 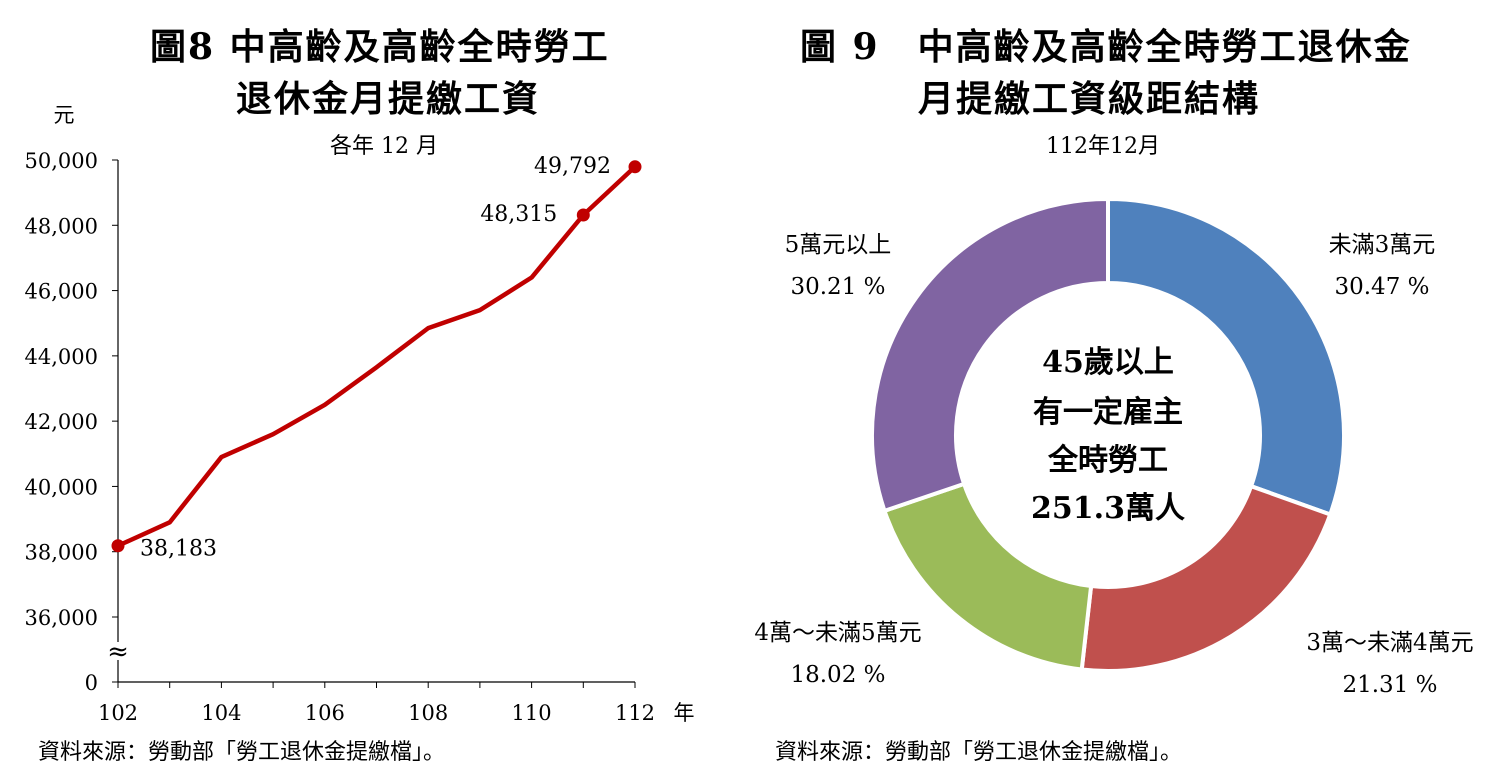 I want to click on slice-percent-label: 30.47 %, so click(x=1381, y=287).